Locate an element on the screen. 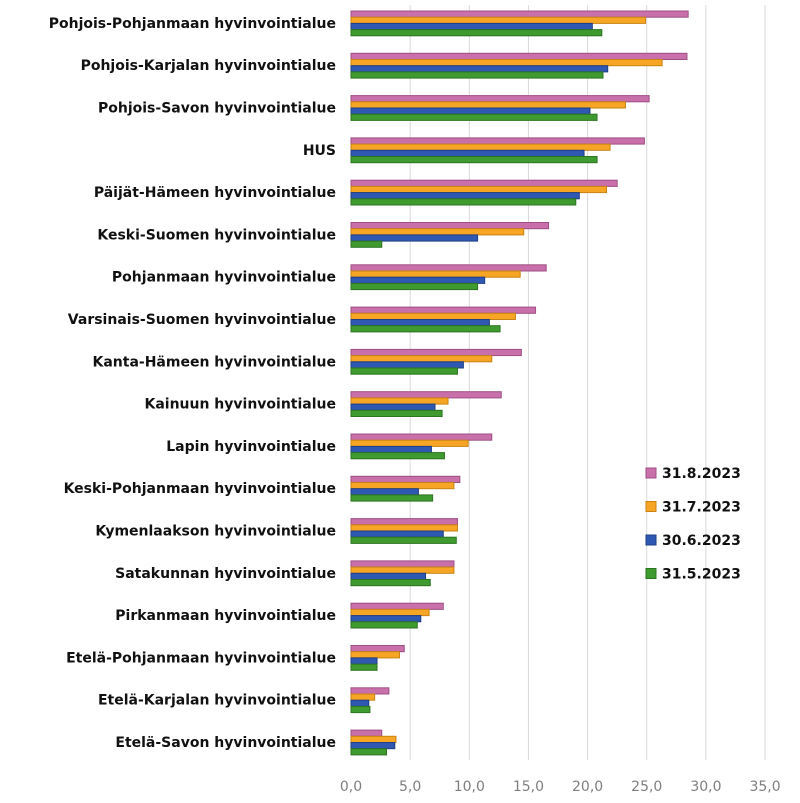 This screenshot has height=803, width=800. x-tick-label-6: 30,0 is located at coordinates (705, 787).